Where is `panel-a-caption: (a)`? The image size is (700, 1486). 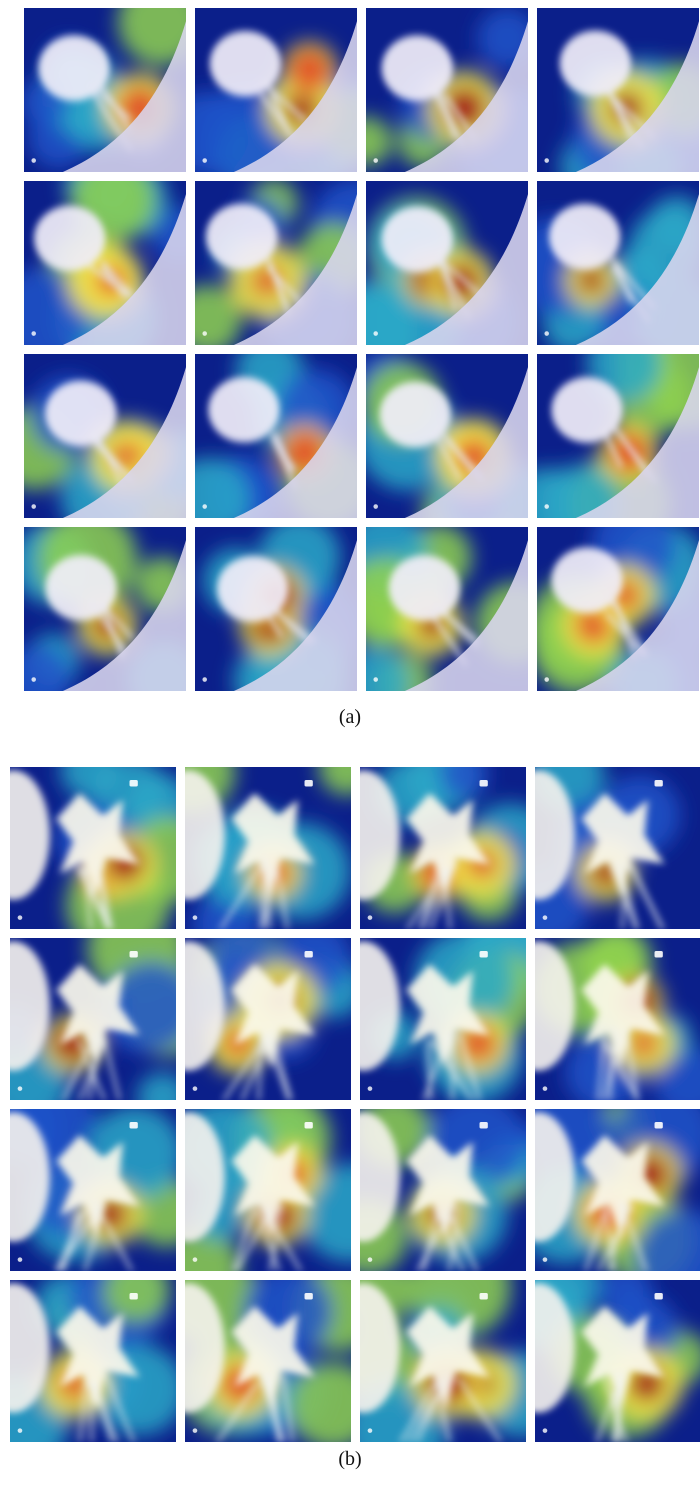
panel-a-caption: (a) is located at coordinates (350, 717).